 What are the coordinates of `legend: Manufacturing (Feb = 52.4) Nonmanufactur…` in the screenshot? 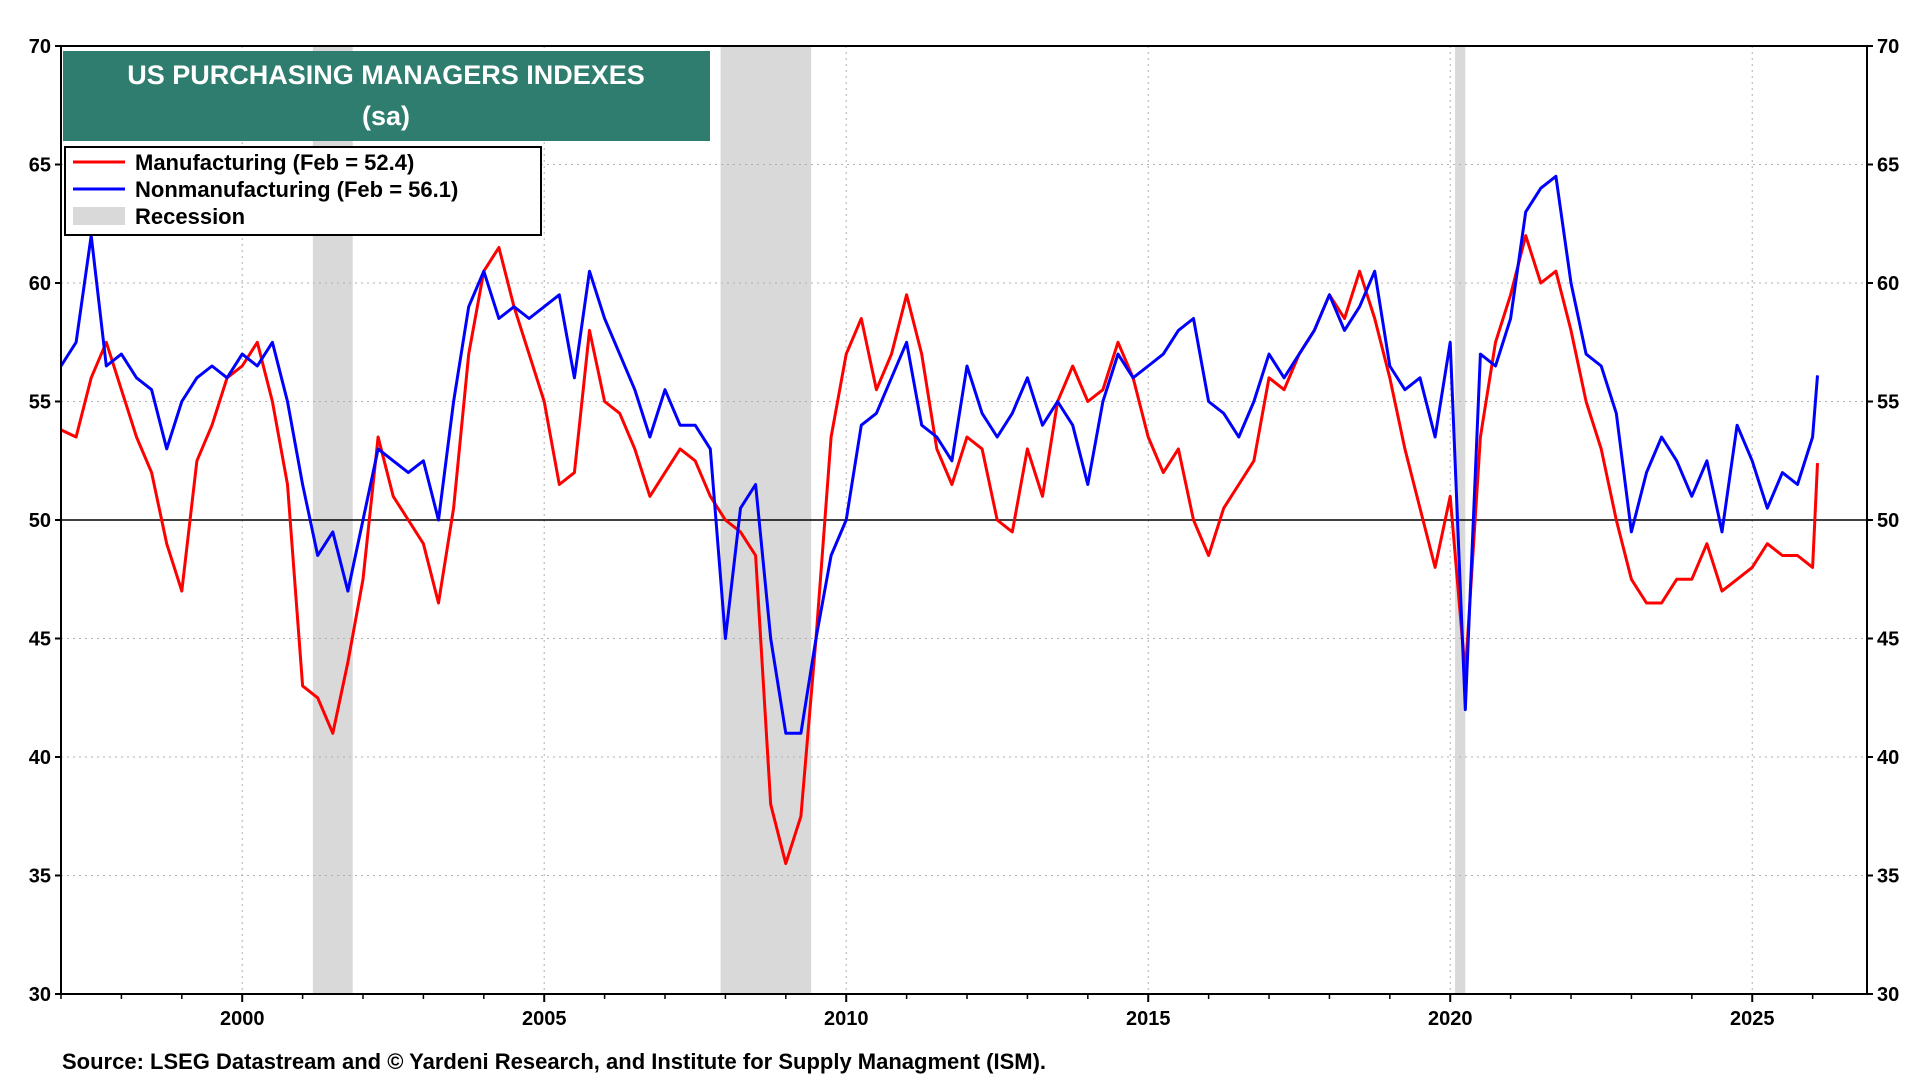 It's located at (303, 191).